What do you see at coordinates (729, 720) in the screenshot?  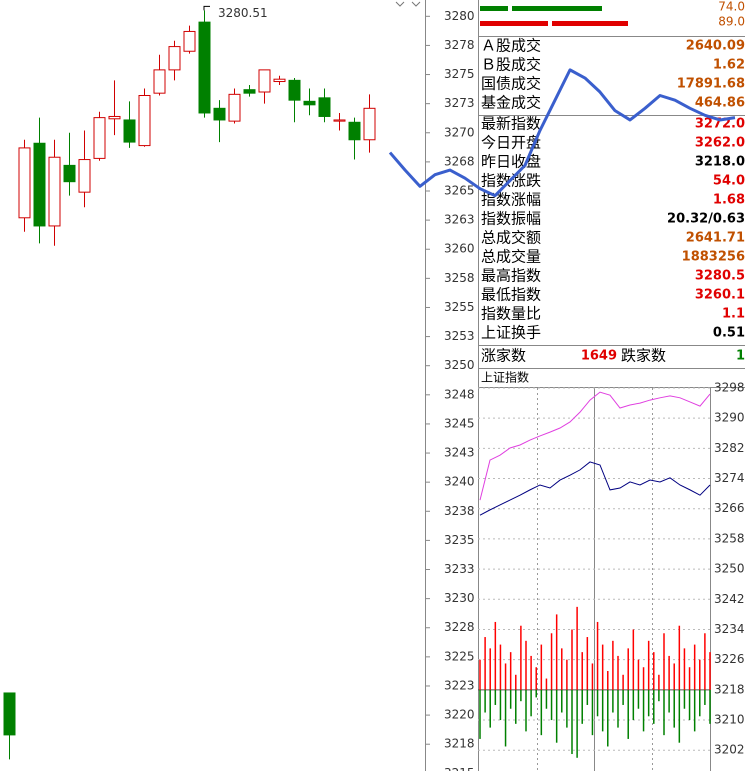 I see `mini-tick-label: 3210` at bounding box center [729, 720].